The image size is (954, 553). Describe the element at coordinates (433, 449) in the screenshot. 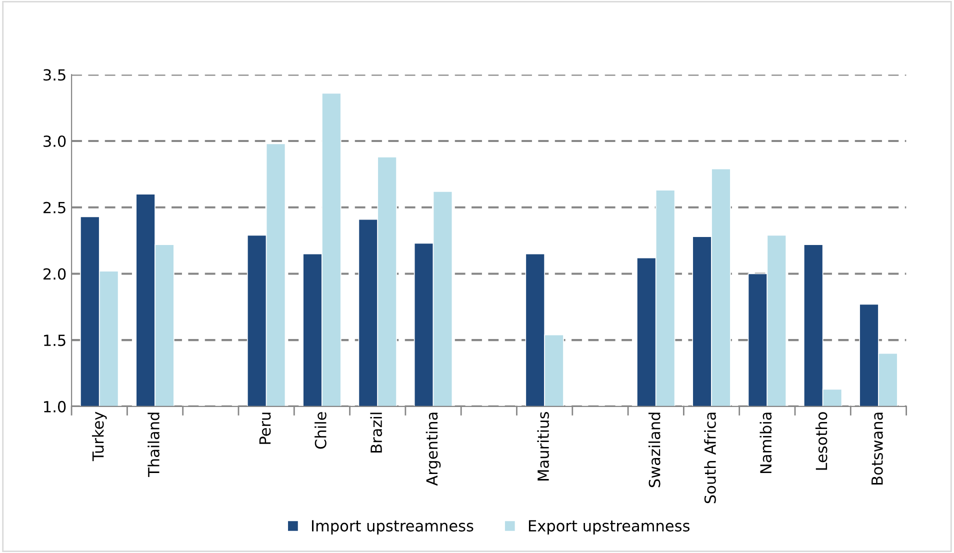

I see `x-tick-label: Argentina` at that location.